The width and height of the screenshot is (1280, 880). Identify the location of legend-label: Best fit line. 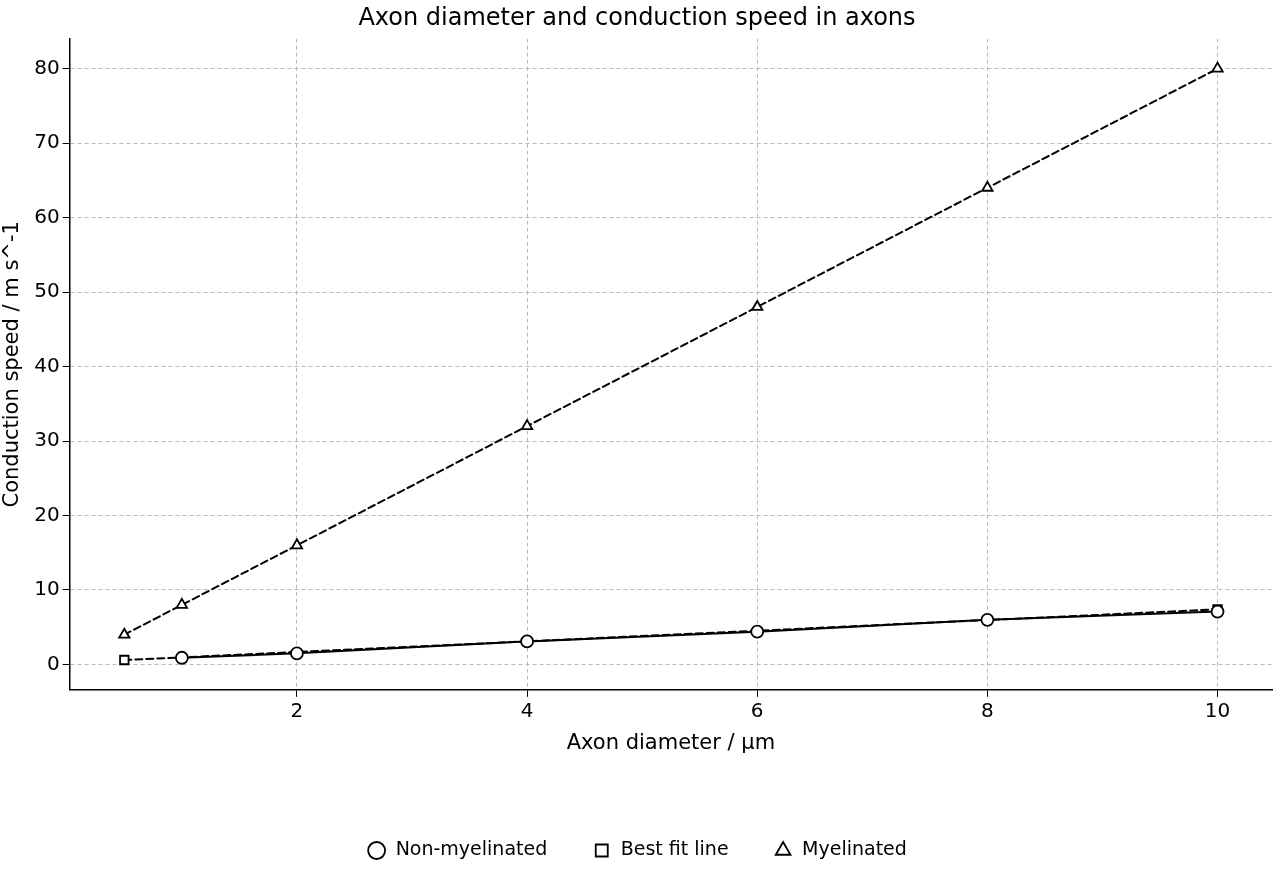
(674, 848).